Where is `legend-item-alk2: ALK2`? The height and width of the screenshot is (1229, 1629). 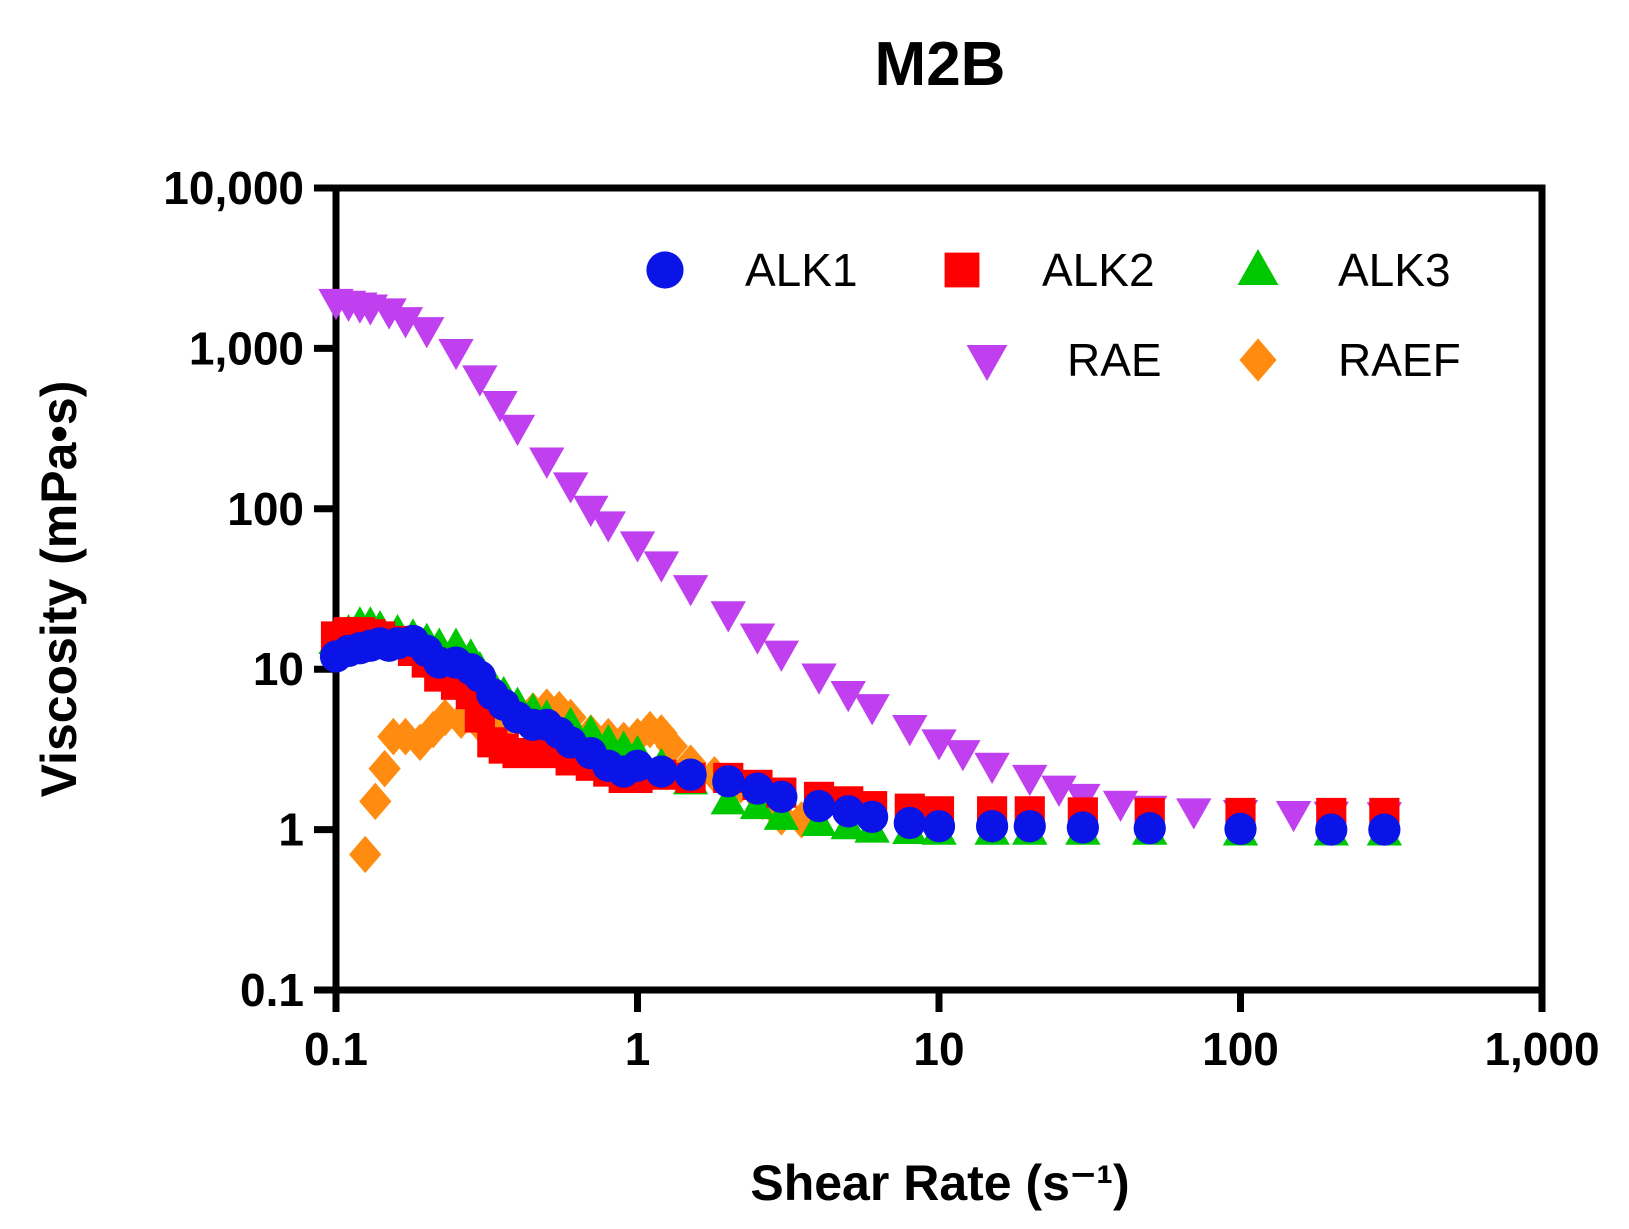 legend-item-alk2: ALK2 is located at coordinates (1049, 270).